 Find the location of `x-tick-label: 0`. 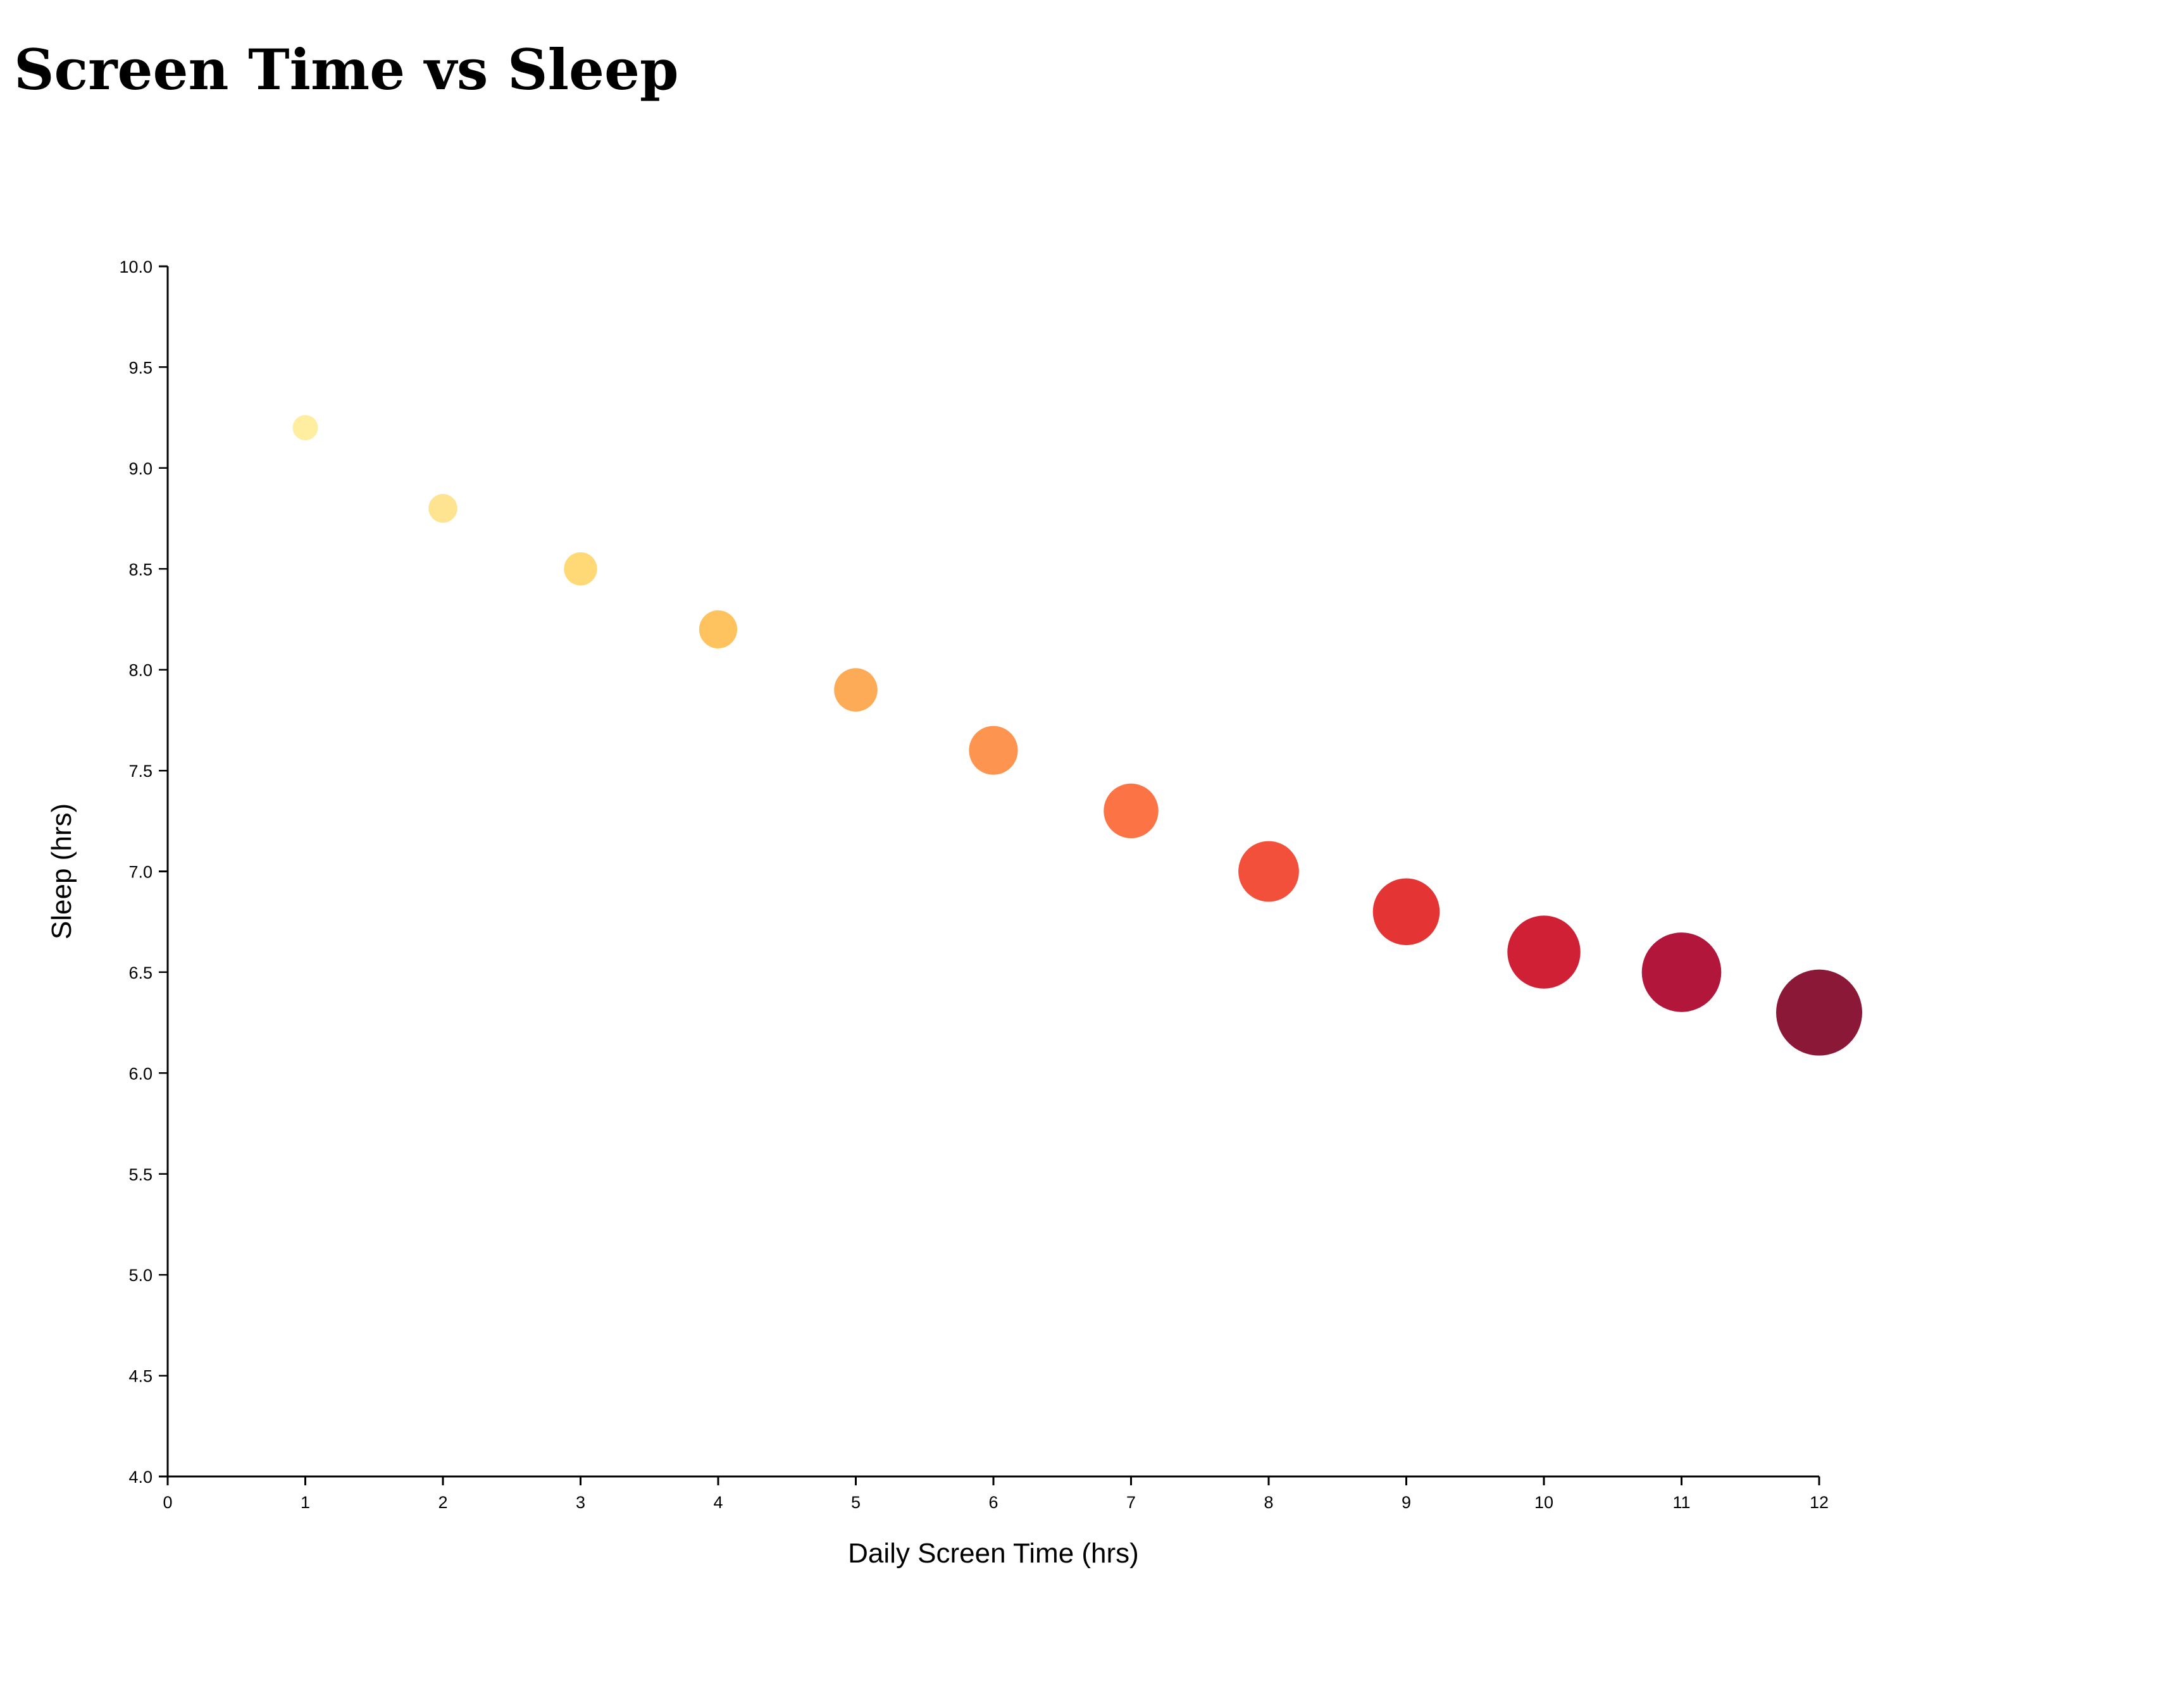

x-tick-label: 0 is located at coordinates (167, 1502).